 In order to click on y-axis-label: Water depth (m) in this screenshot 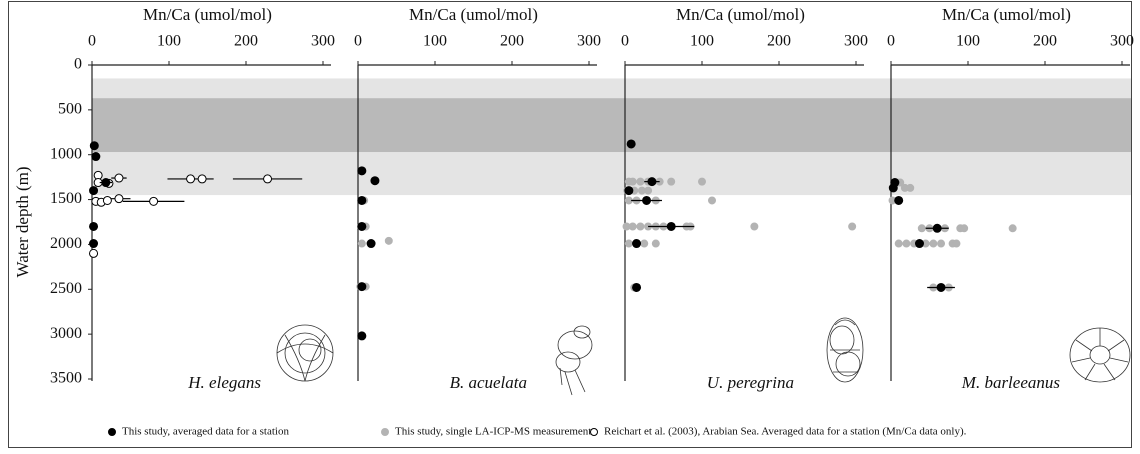, I will do `click(22, 222)`.